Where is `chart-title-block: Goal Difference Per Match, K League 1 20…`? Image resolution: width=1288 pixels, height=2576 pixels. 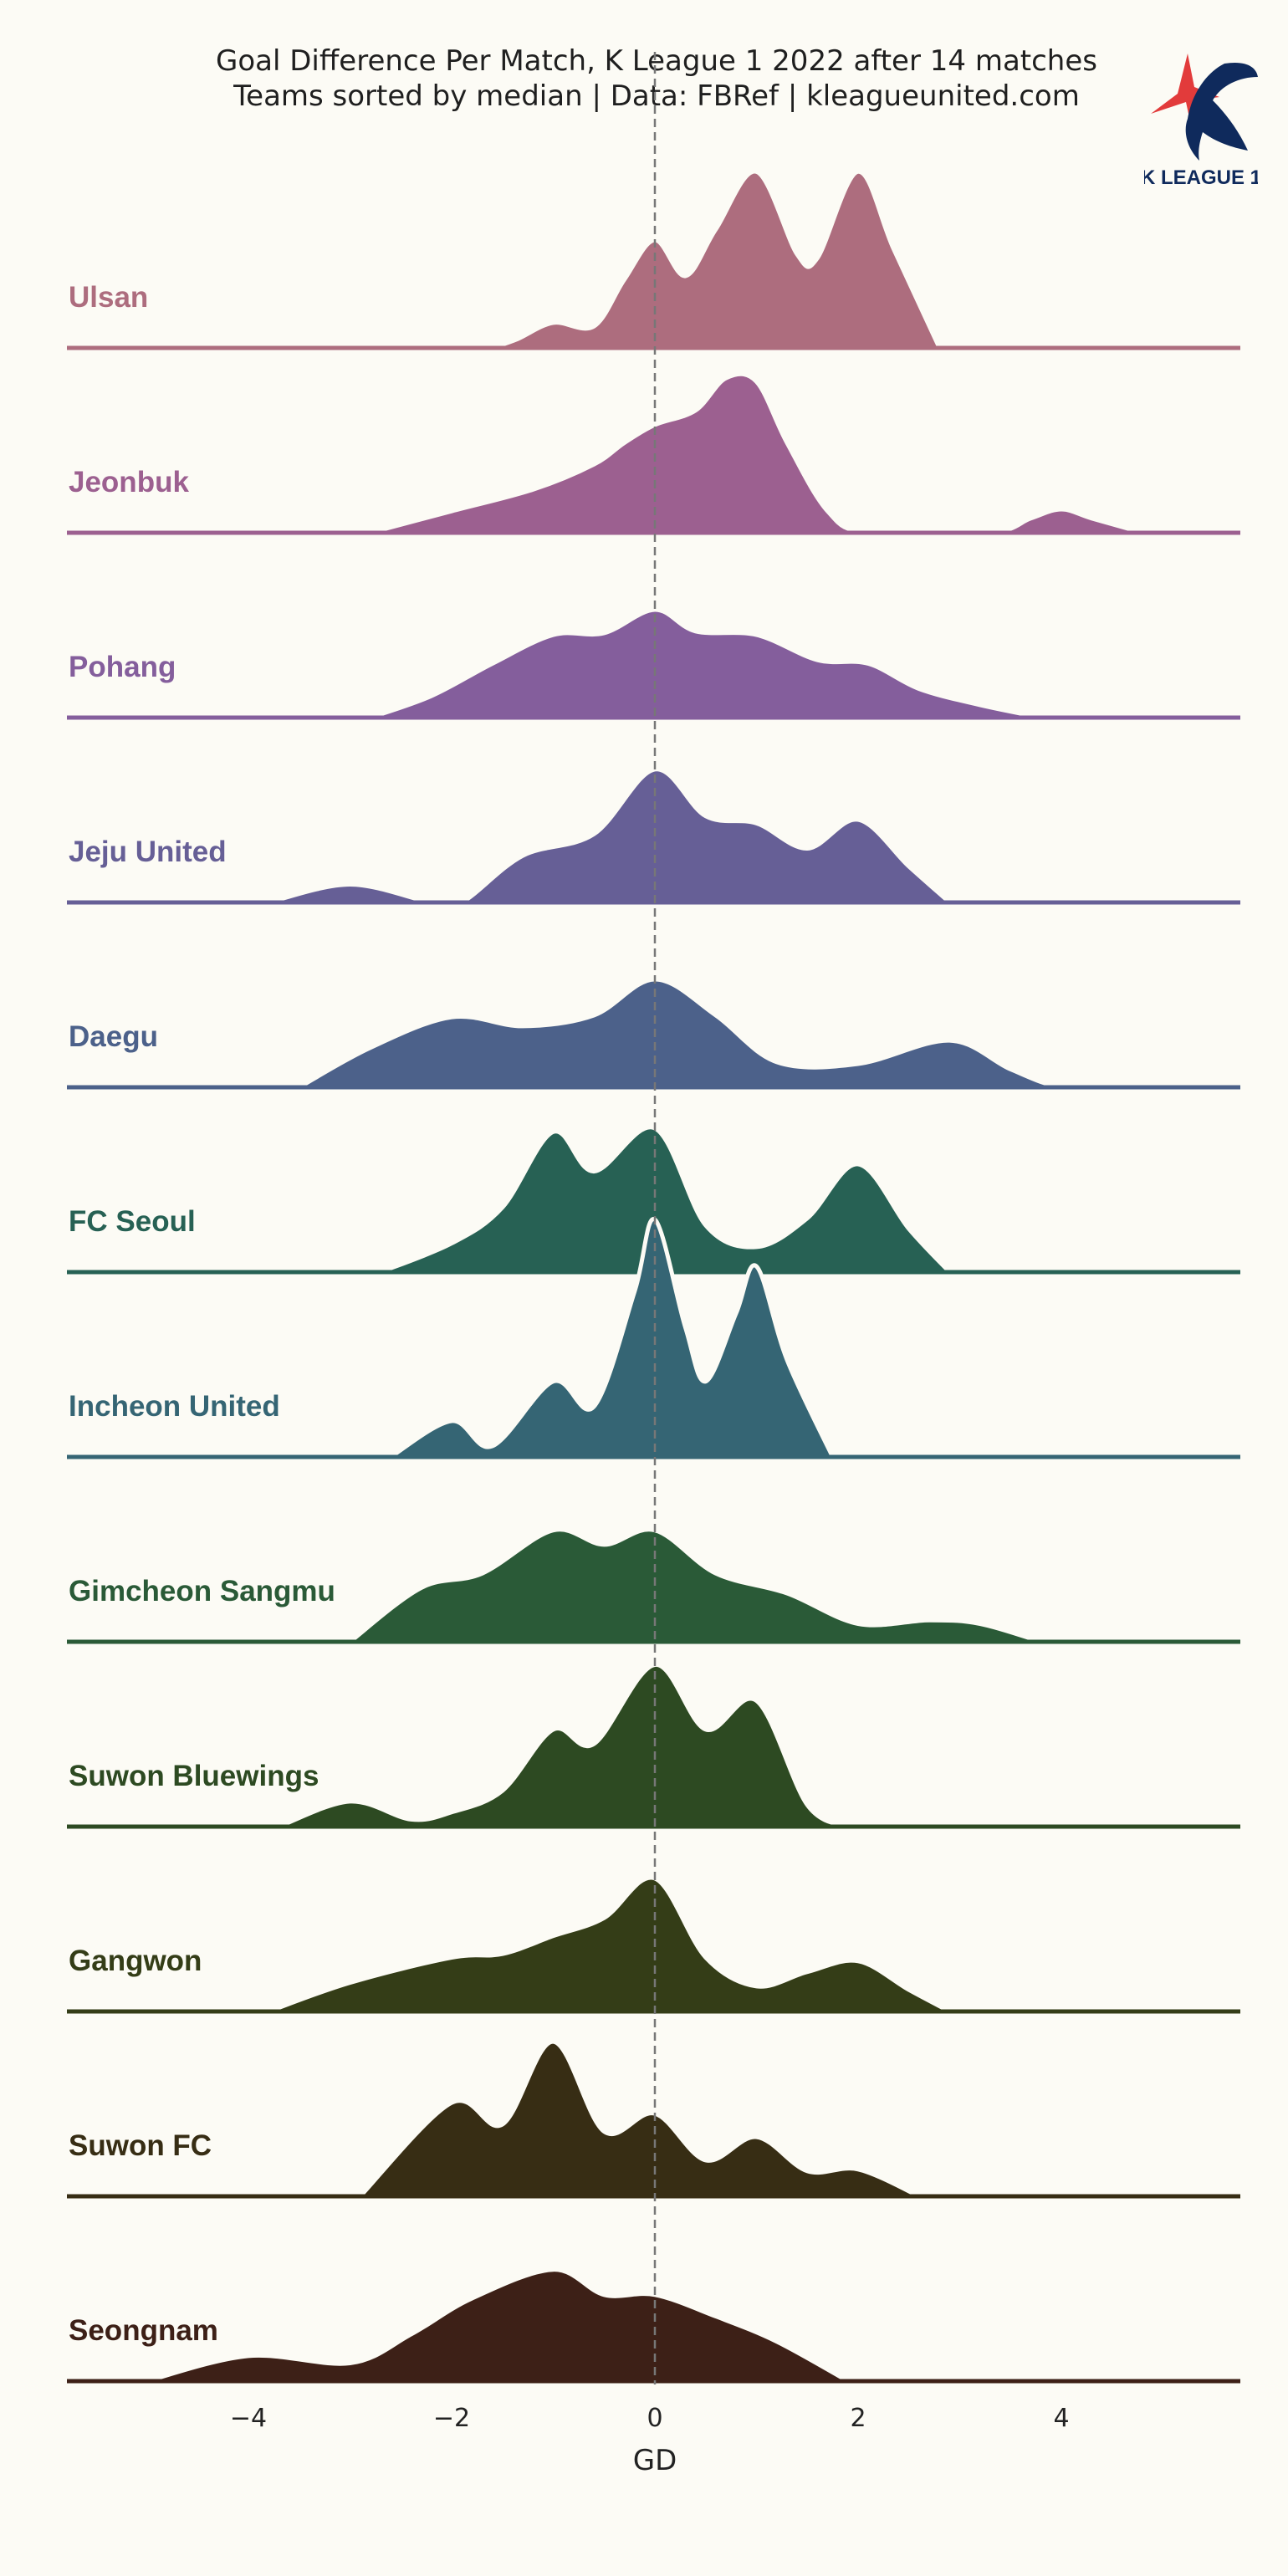 chart-title-block: Goal Difference Per Match, K League 1 20… is located at coordinates (644, 78).